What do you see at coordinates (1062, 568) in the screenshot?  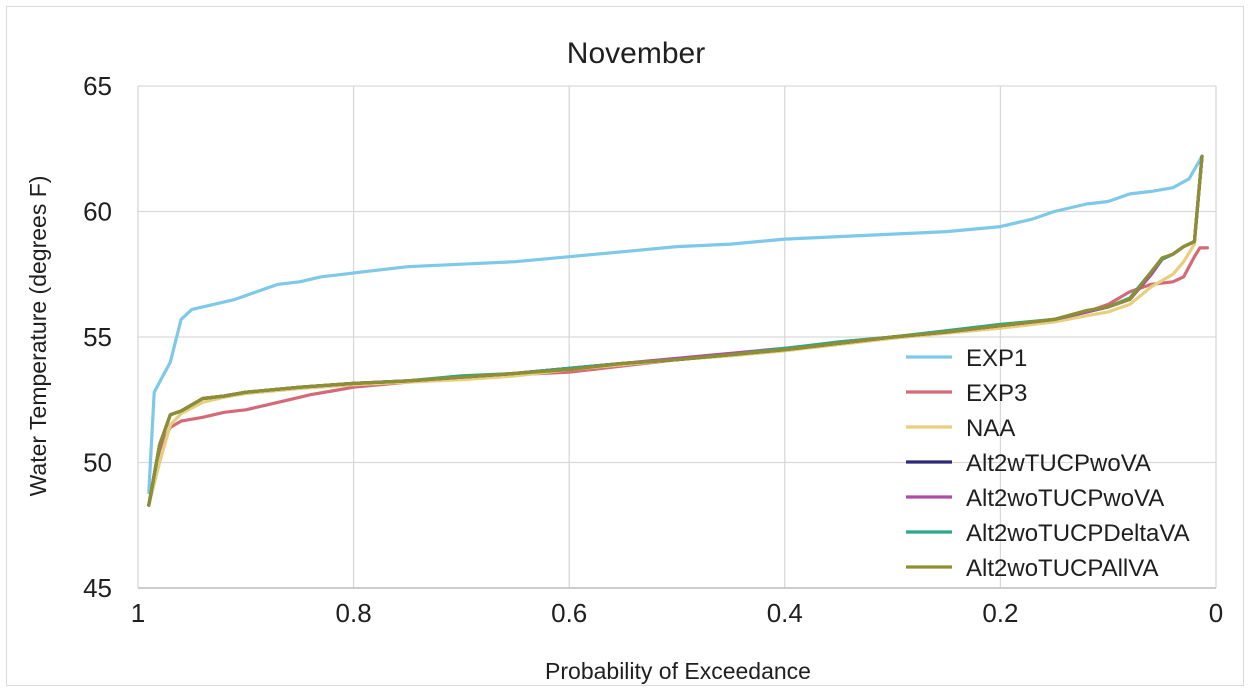 I see `legend-label: Alt2woTUCPAllVA` at bounding box center [1062, 568].